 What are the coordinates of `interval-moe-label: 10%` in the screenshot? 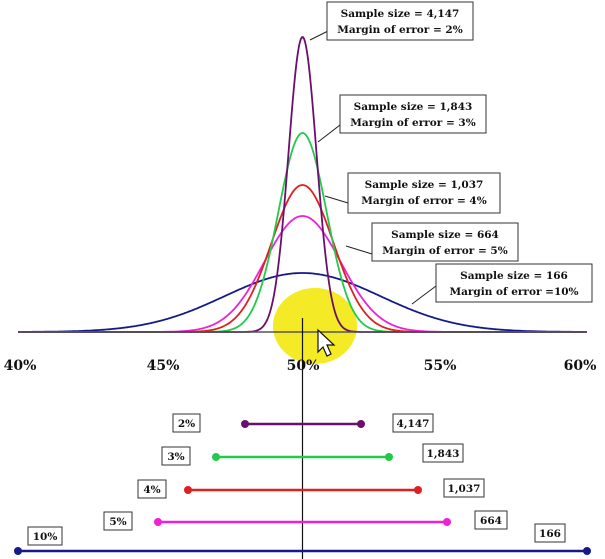 It's located at (45, 537).